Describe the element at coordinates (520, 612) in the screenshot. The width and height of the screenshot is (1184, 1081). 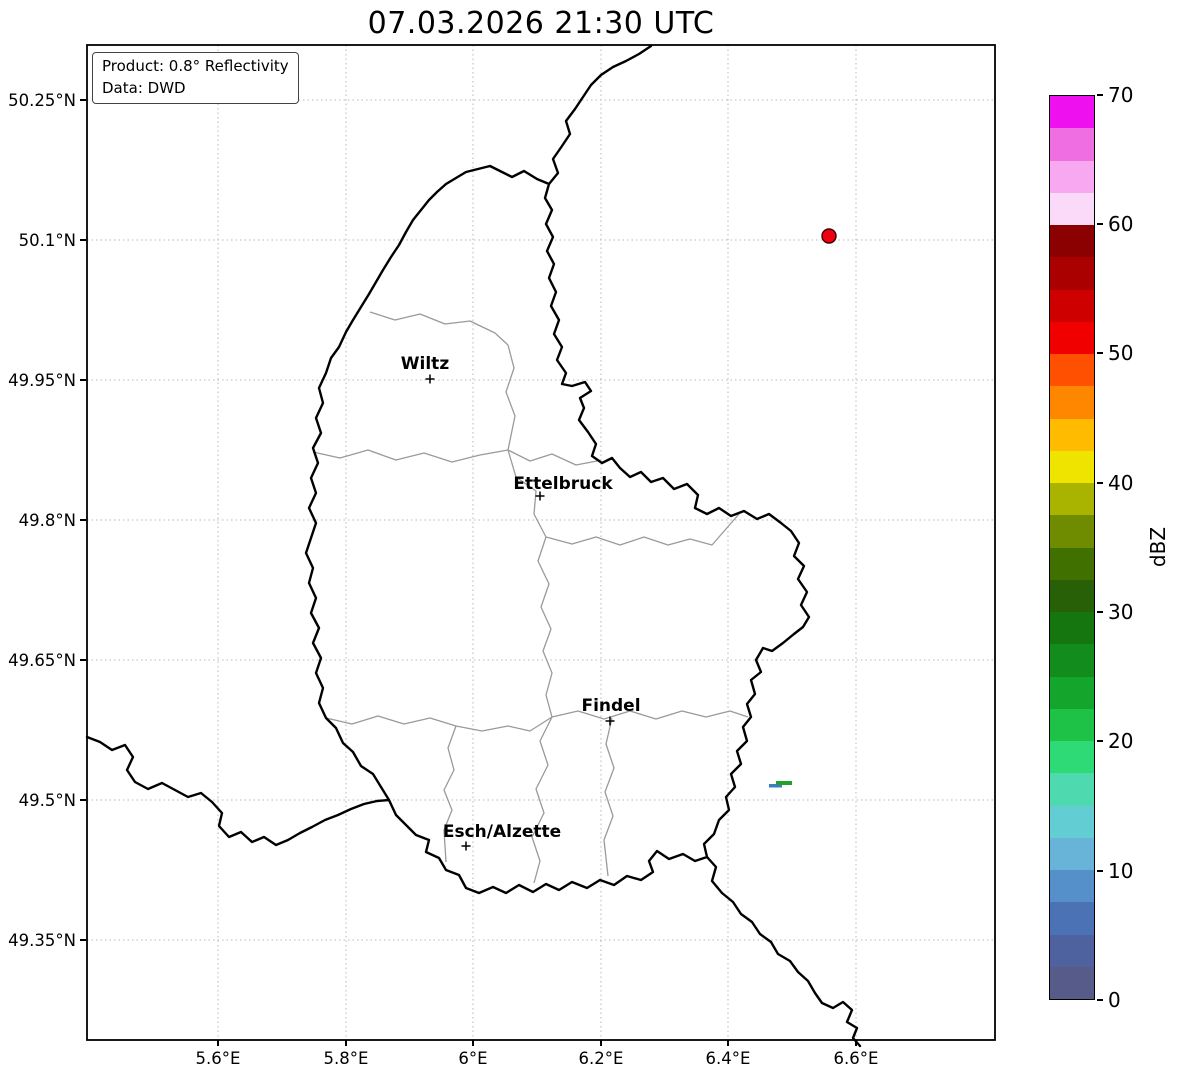
I see `city-markers` at that location.